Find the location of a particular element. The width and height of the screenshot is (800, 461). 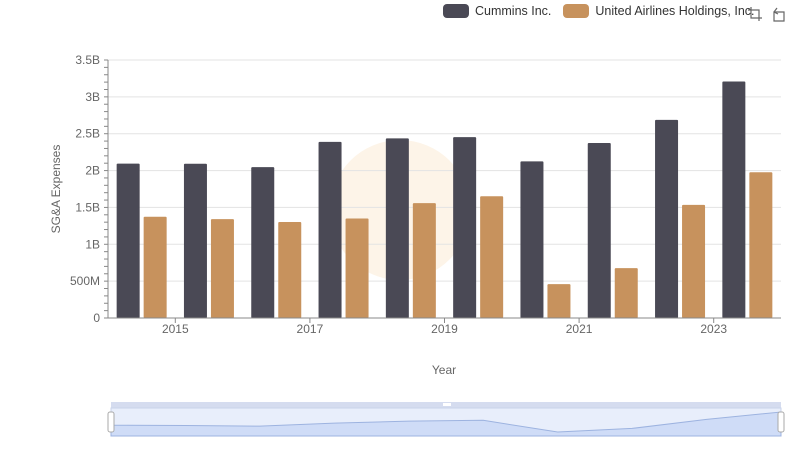

bar-united-2022 is located at coordinates (694, 261).